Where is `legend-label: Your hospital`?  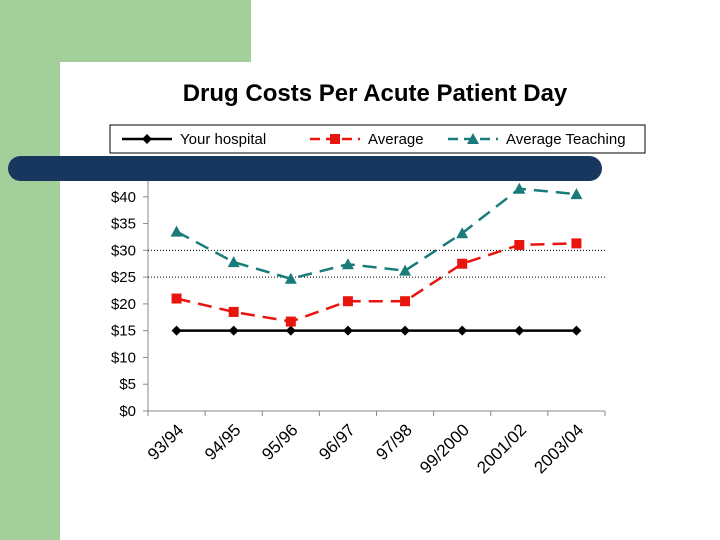 legend-label: Your hospital is located at coordinates (223, 139).